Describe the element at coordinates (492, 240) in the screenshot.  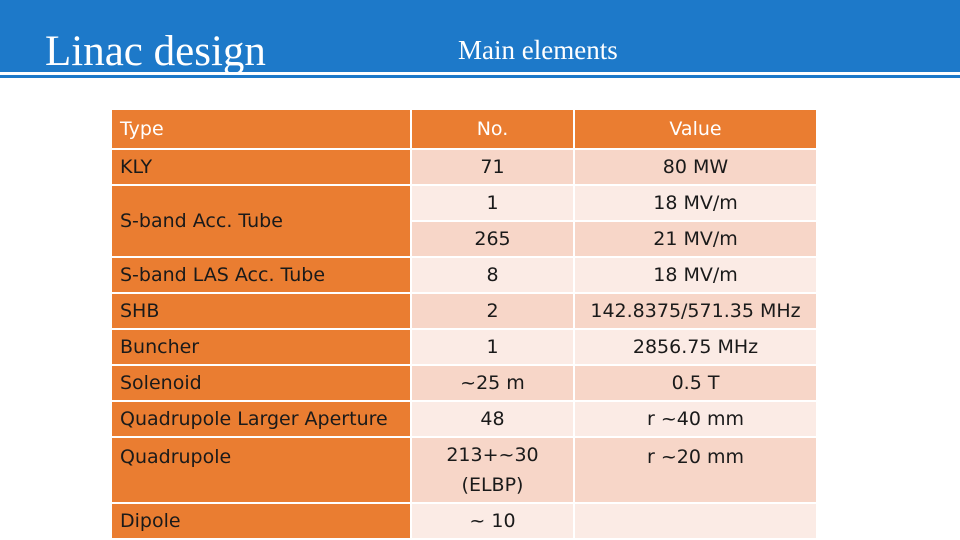
I see `no-cell: 265` at that location.